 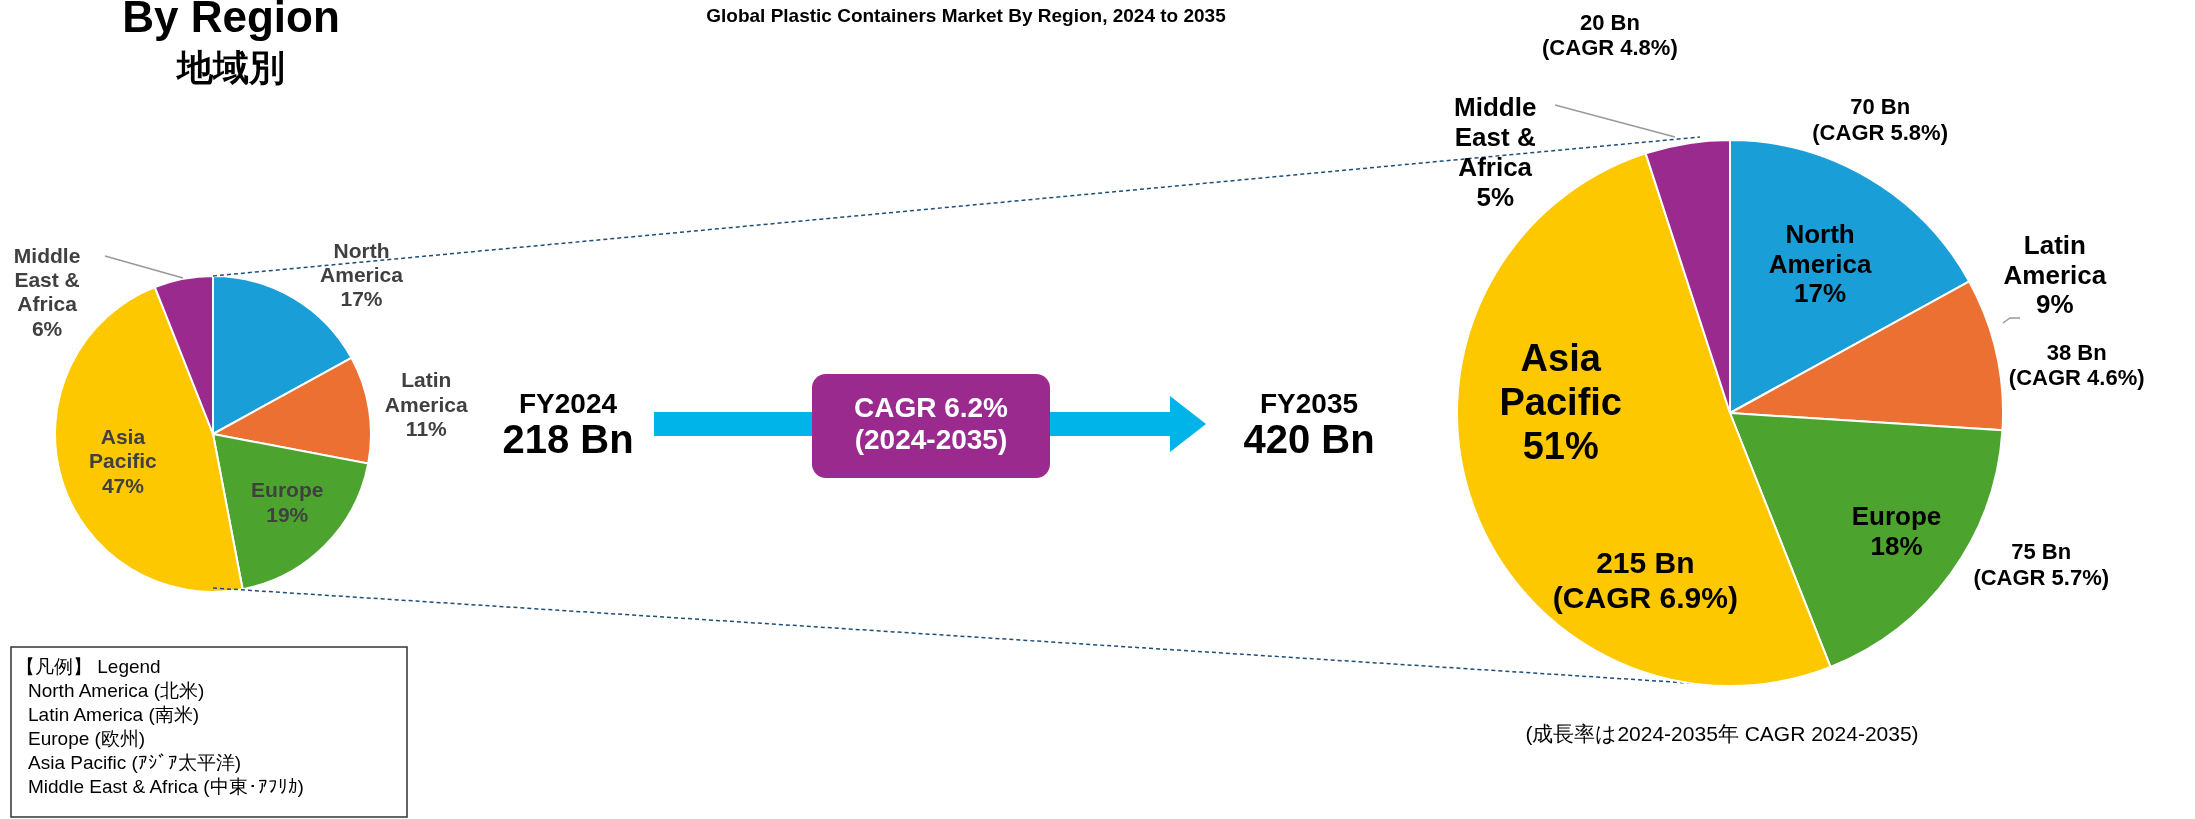 What do you see at coordinates (1880, 119) in the screenshot?
I see `text: 70 Bn (CAGR 5.8%)` at bounding box center [1880, 119].